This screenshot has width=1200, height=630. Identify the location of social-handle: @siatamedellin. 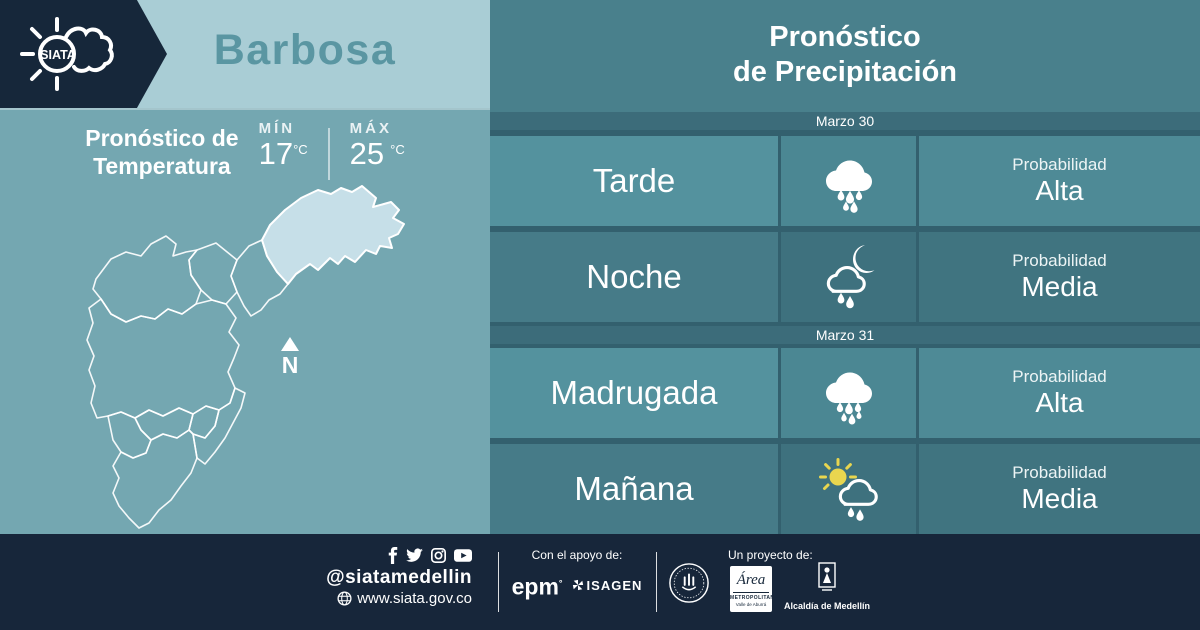
(399, 577).